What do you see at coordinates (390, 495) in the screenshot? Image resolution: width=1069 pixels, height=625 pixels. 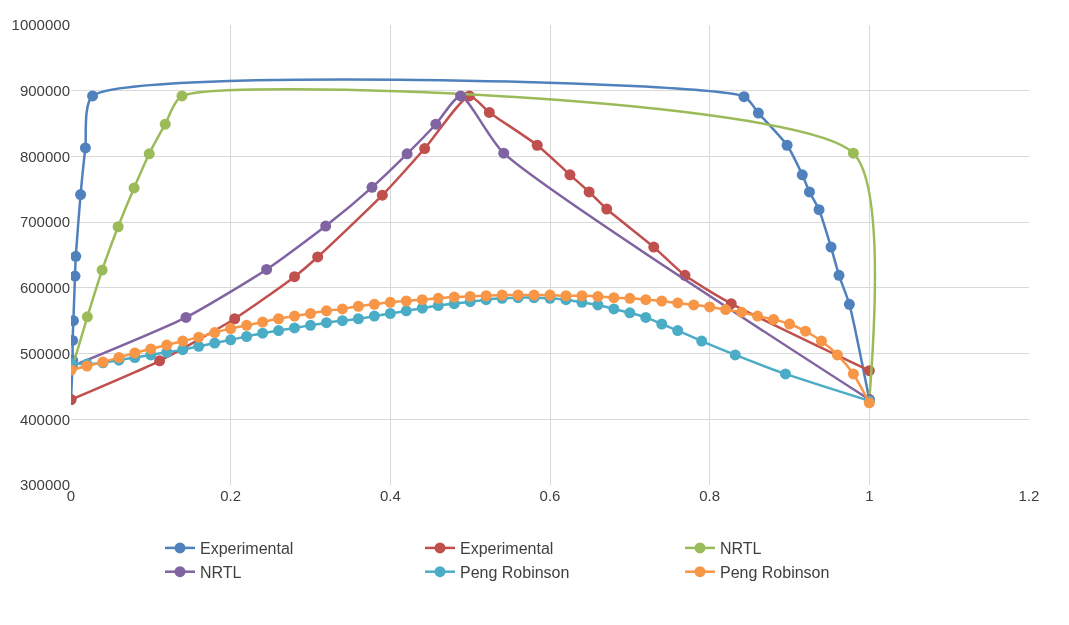 I see `x-tick-label: 0.4` at bounding box center [390, 495].